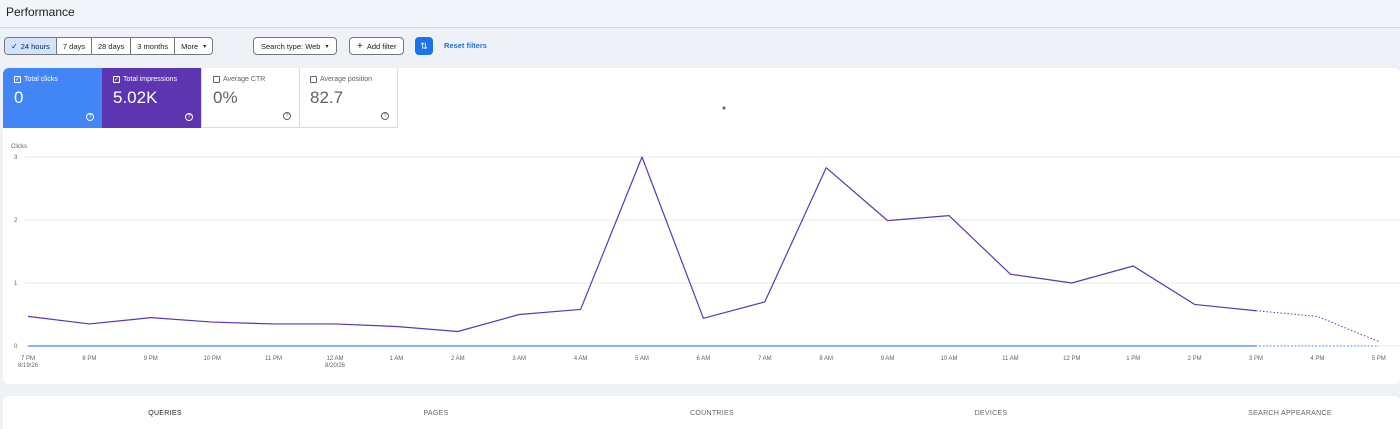  Describe the element at coordinates (465, 45) in the screenshot. I see `reset-filters-link: Reset filters` at that location.